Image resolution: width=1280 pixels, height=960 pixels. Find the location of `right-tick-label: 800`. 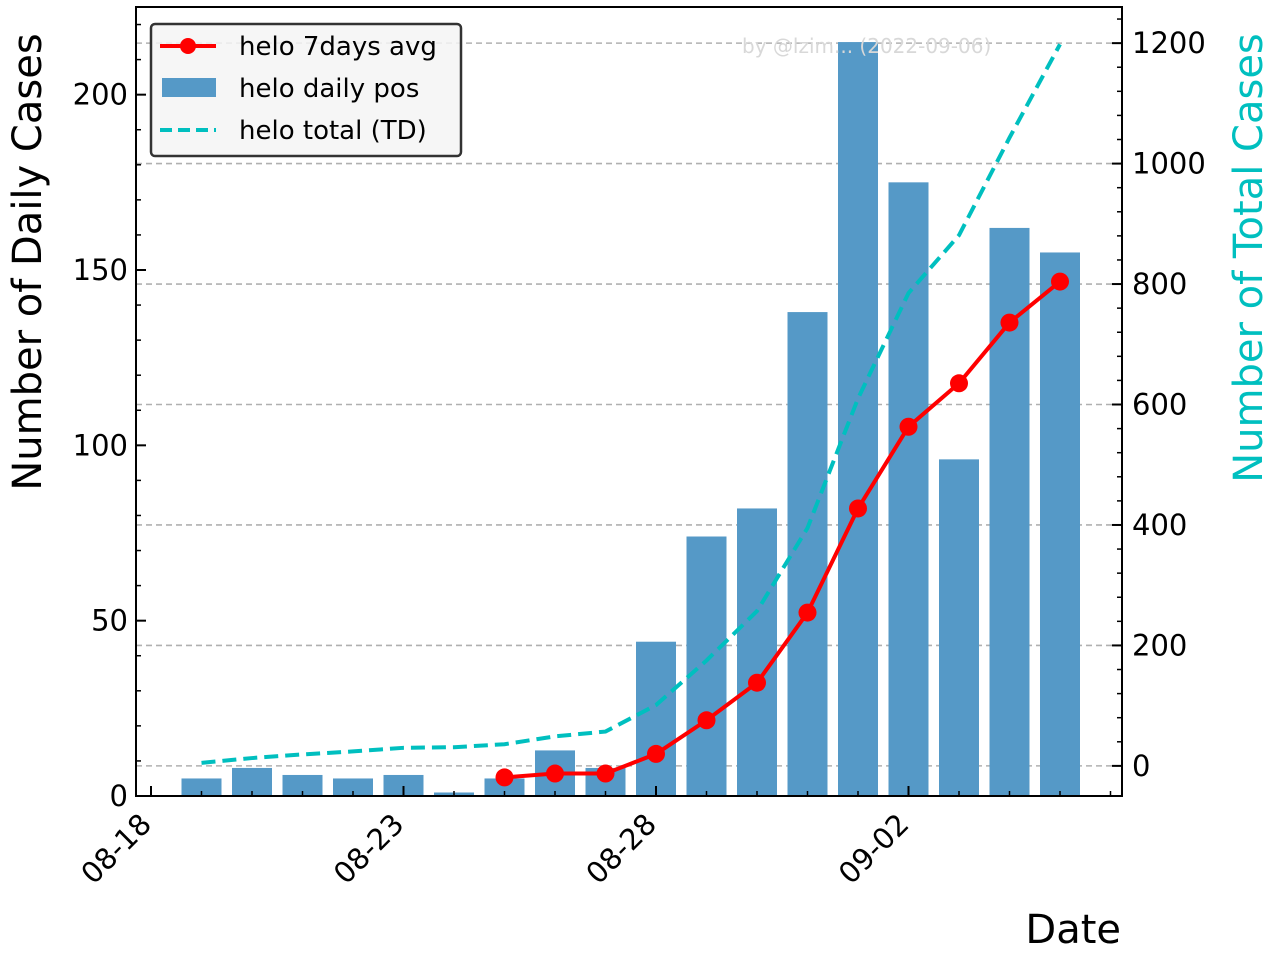

right-tick-label: 800 is located at coordinates (1159, 284).